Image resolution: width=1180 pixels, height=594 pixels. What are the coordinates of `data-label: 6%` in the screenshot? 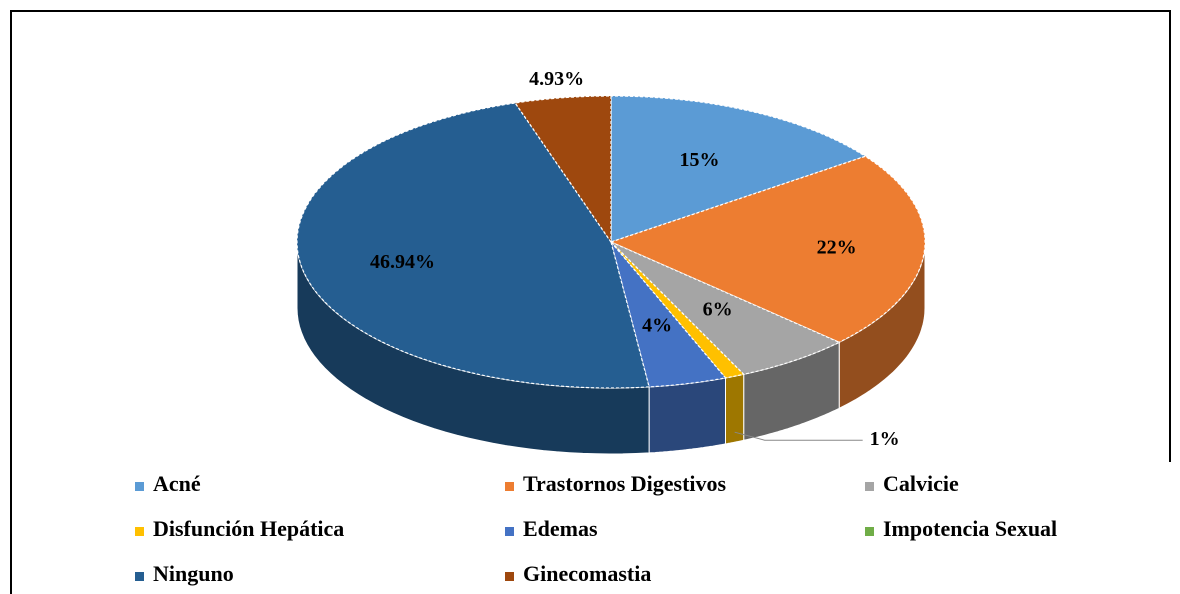 It's located at (718, 309).